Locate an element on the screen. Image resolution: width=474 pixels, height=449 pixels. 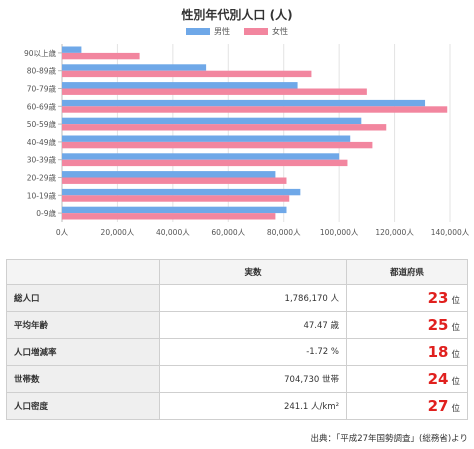
legend-item-female: 女性 is located at coordinates (266, 31).